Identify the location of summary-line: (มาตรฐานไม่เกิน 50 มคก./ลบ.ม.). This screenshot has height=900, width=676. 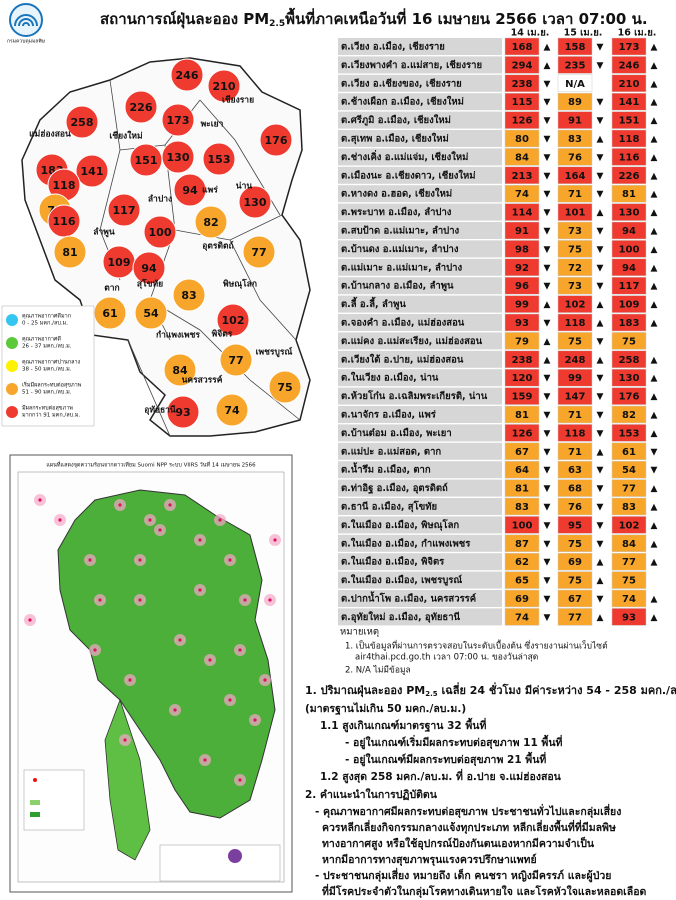
(385, 708).